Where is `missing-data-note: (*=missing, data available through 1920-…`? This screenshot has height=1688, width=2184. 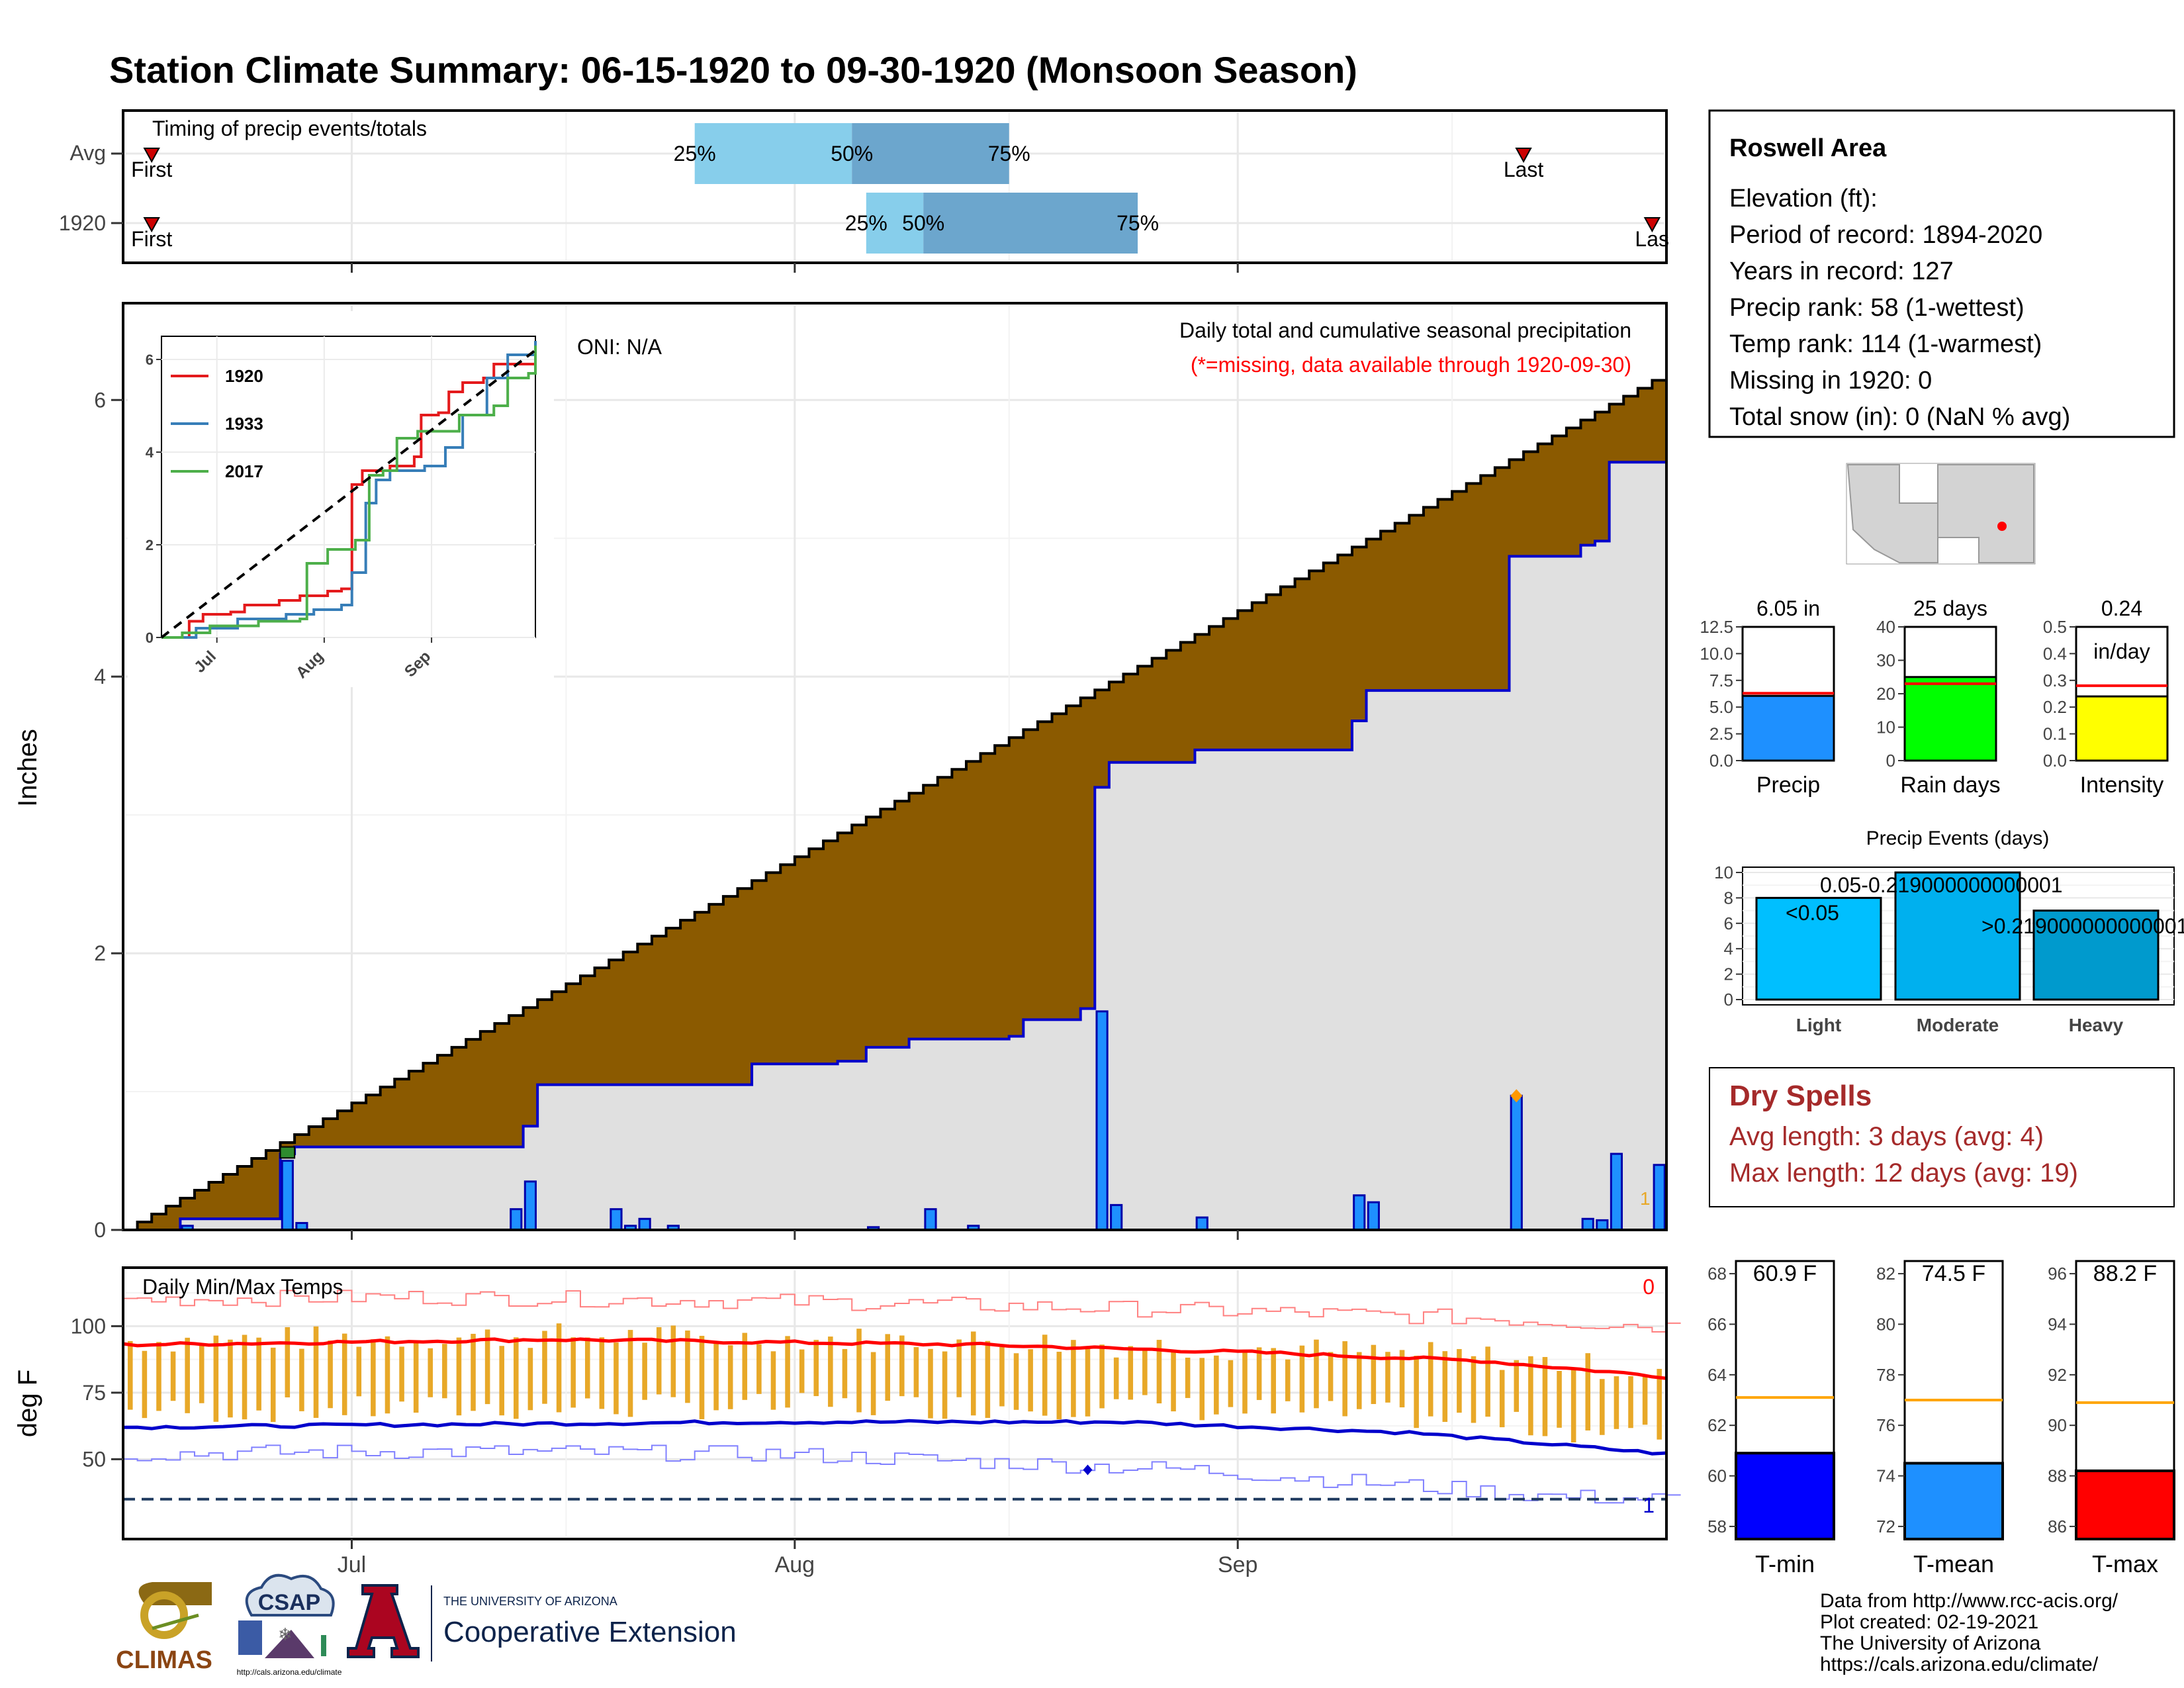
missing-data-note: (*=missing, data available through 1920-… is located at coordinates (1411, 365).